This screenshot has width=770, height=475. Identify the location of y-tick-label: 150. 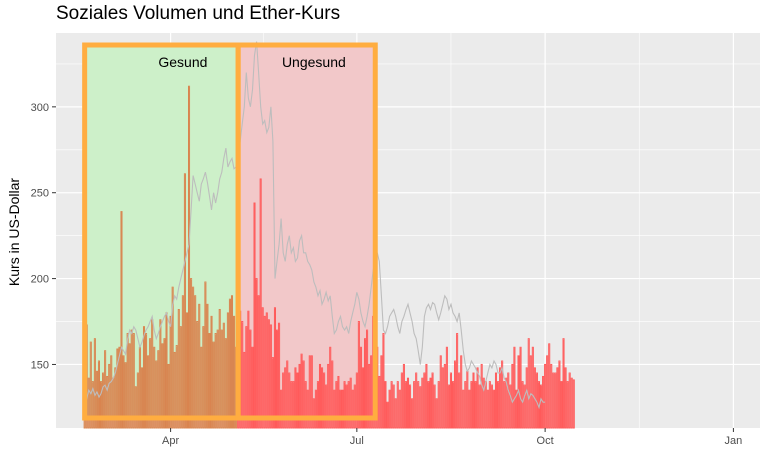
(40, 365).